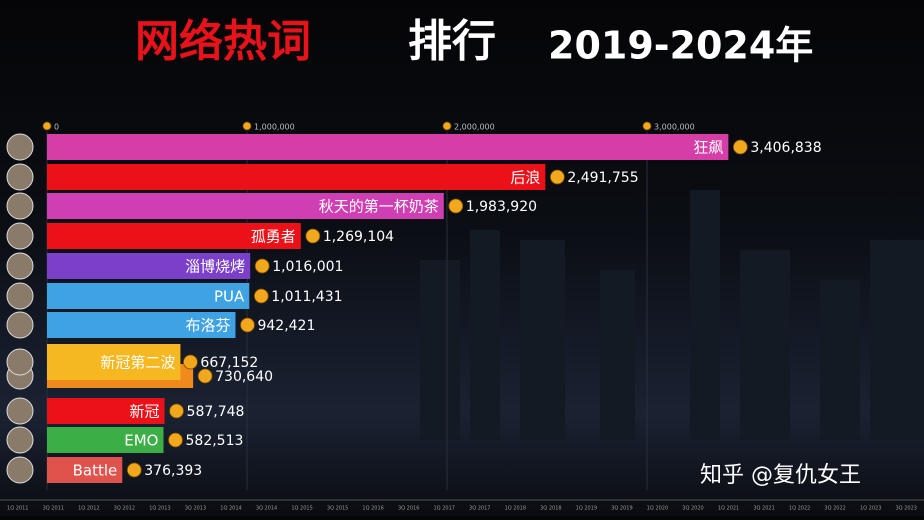 The image size is (924, 520). Describe the element at coordinates (452, 41) in the screenshot. I see `chart-title-rest: 排行` at that location.